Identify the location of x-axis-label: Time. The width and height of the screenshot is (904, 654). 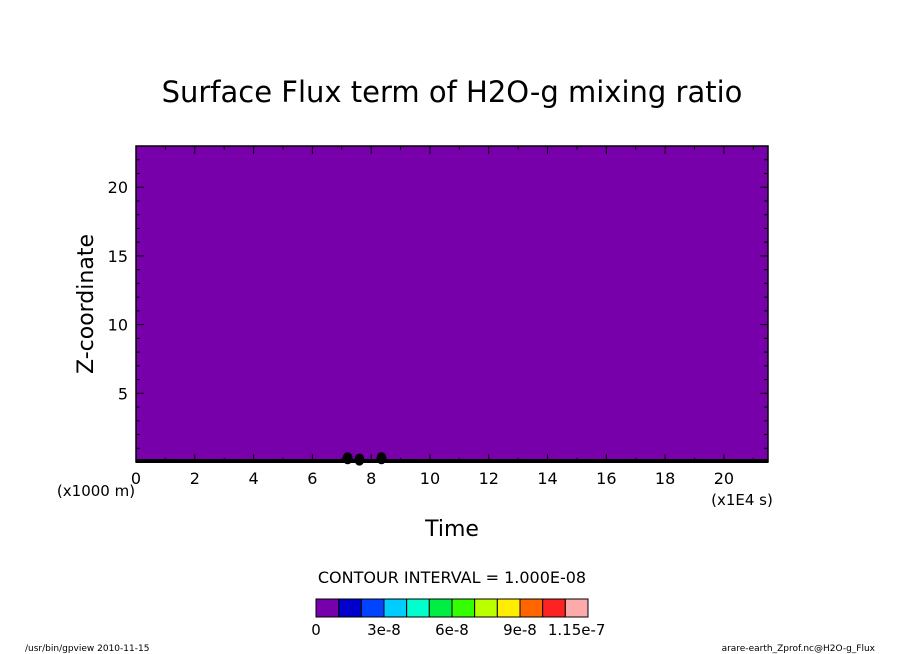
(451, 529).